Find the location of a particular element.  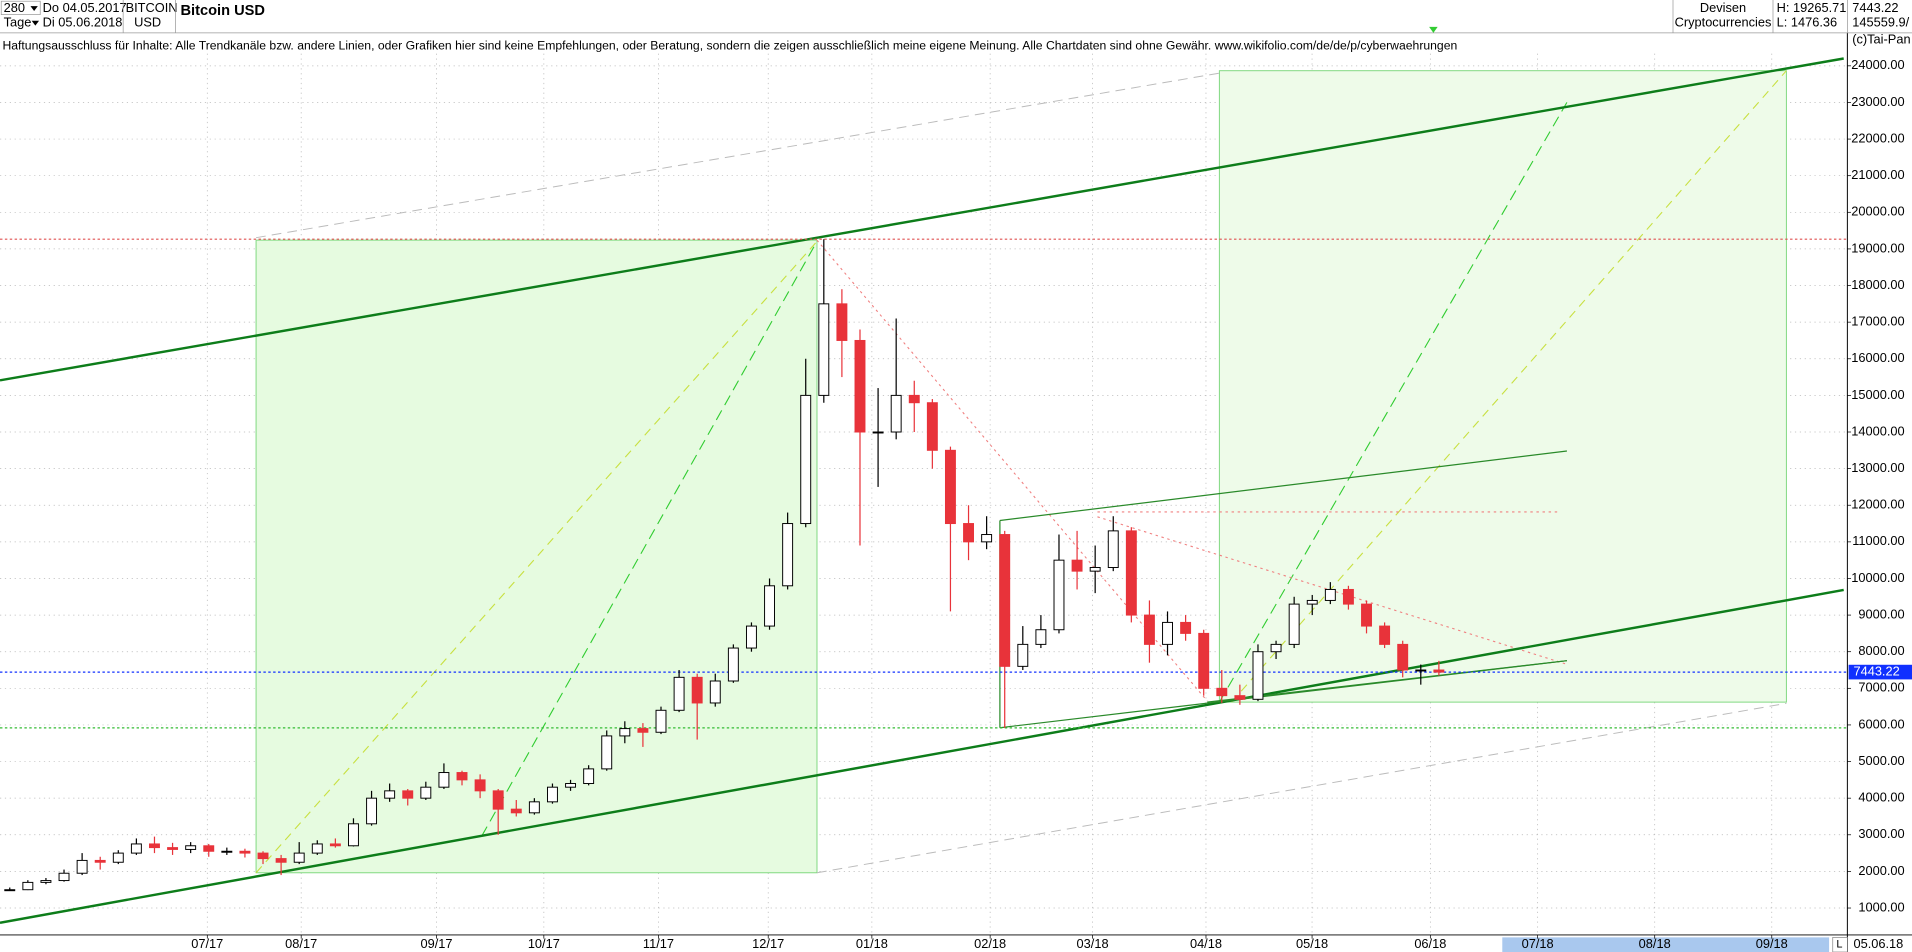

period: 280 is located at coordinates (14, 7).